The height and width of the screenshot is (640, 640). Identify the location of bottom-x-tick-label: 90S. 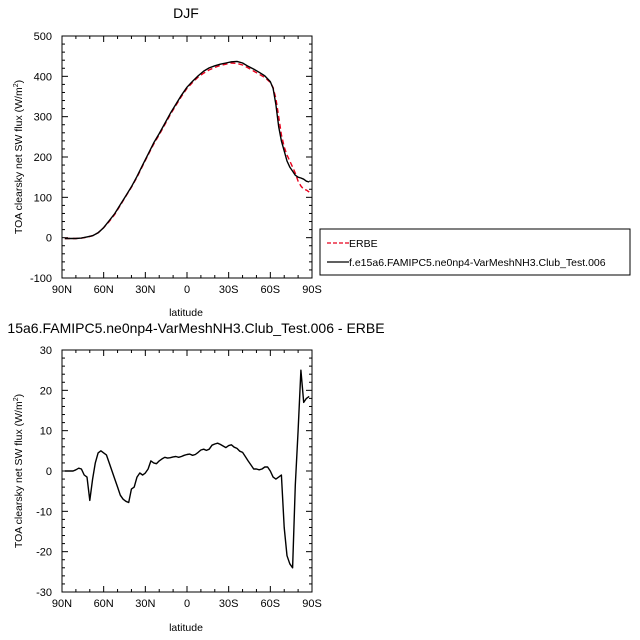
(312, 604).